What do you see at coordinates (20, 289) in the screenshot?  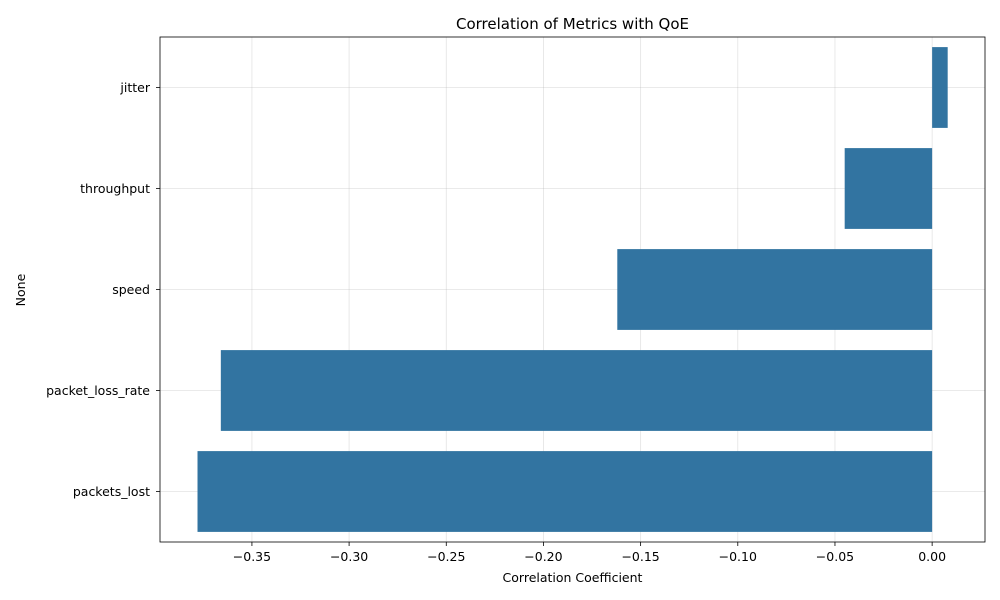 I see `y-axis-label: None` at bounding box center [20, 289].